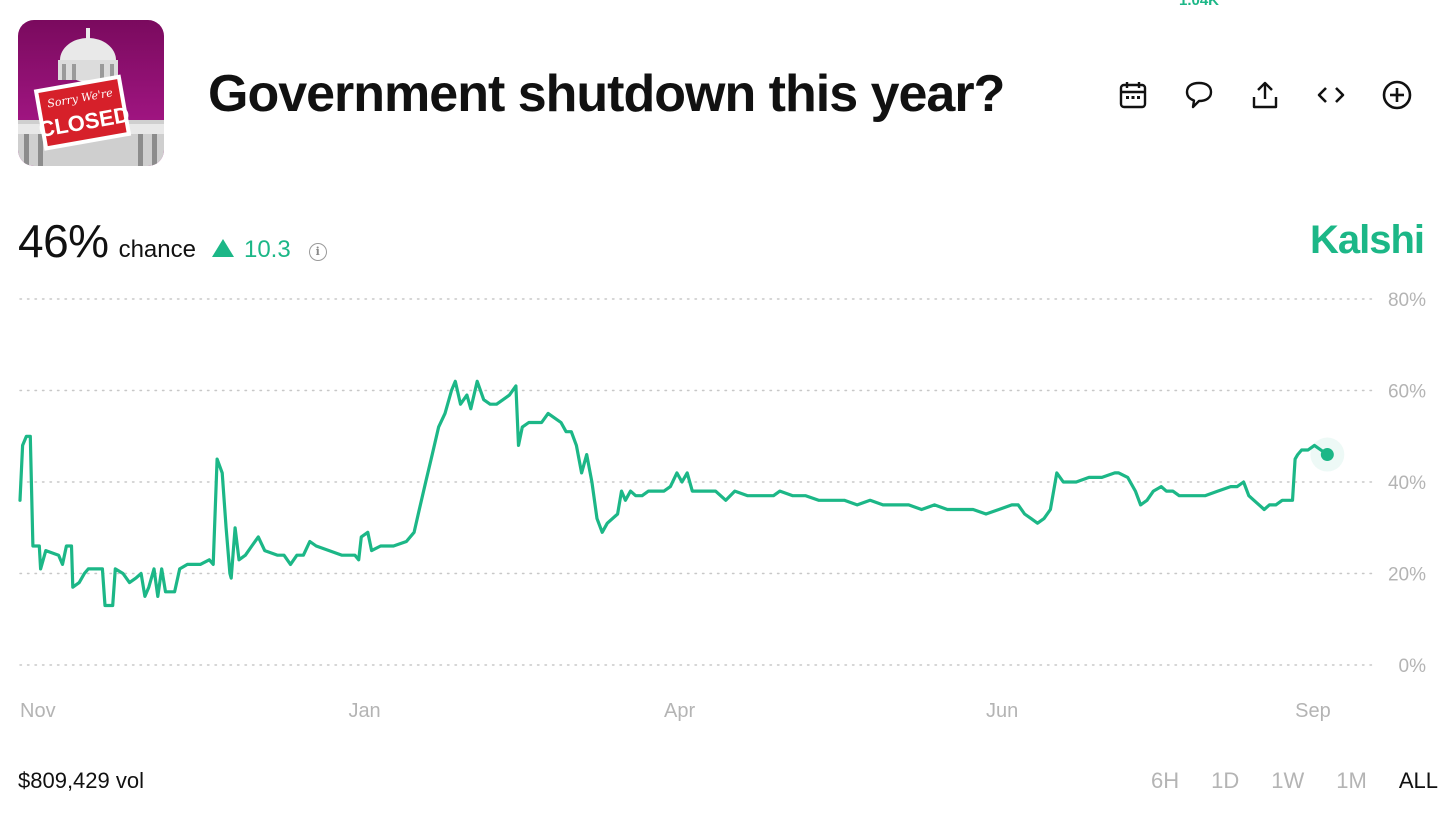 The width and height of the screenshot is (1456, 824). I want to click on odds-change: 10.3, so click(251, 250).